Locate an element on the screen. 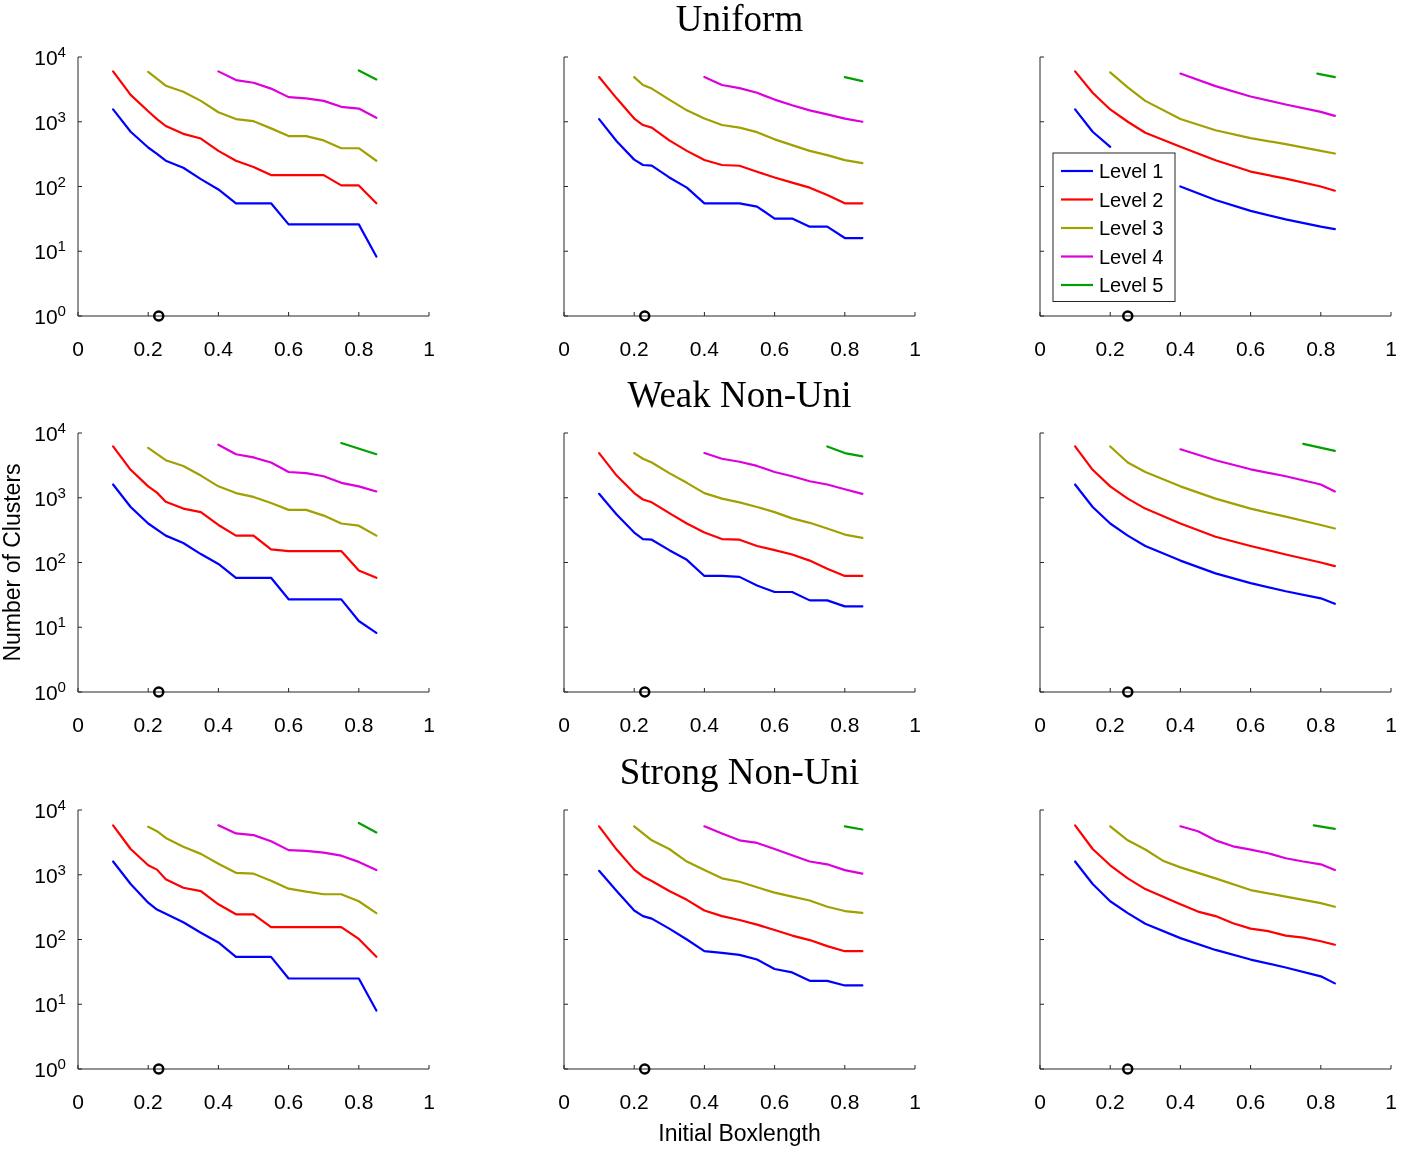 The height and width of the screenshot is (1149, 1404). chart-title: Weak Non-Uni is located at coordinates (739, 394).